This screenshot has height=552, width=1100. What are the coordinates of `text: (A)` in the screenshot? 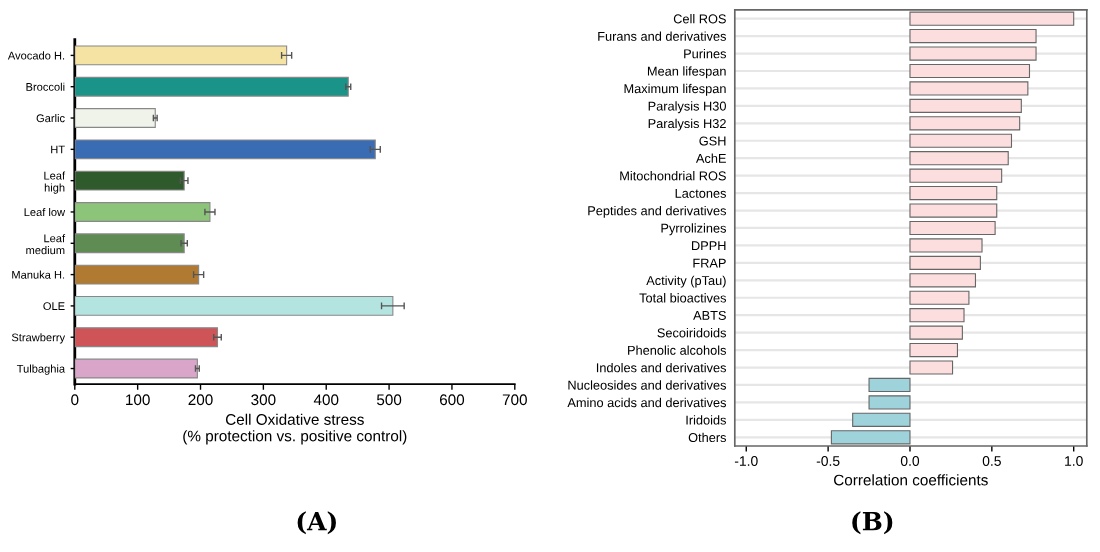 It's located at (316, 523).